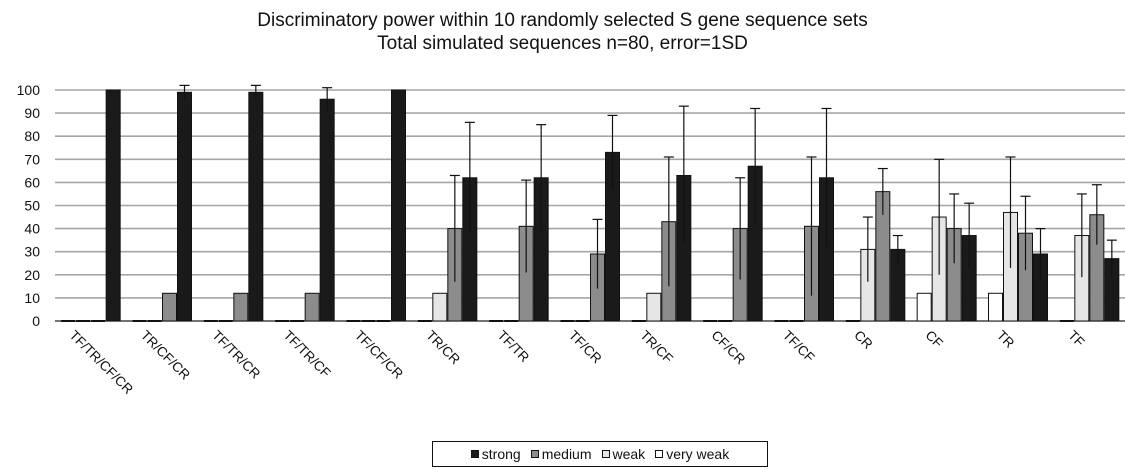  What do you see at coordinates (698, 454) in the screenshot?
I see `legend-label: very weak` at bounding box center [698, 454].